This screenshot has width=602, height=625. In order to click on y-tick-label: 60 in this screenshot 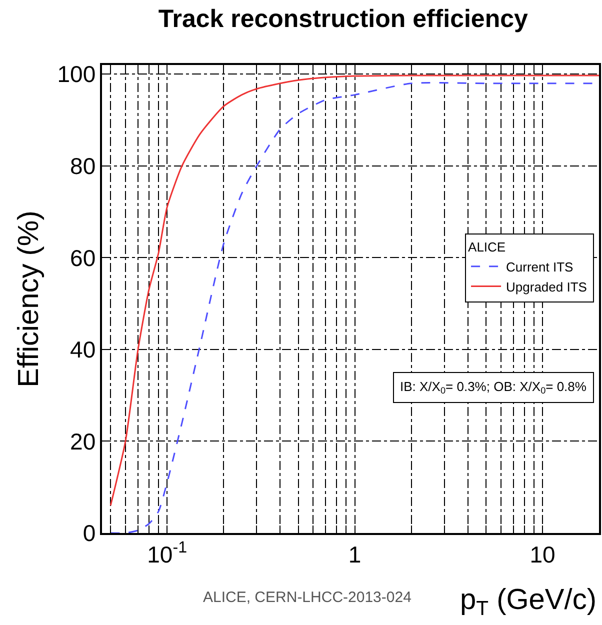, I will do `click(83, 257)`.